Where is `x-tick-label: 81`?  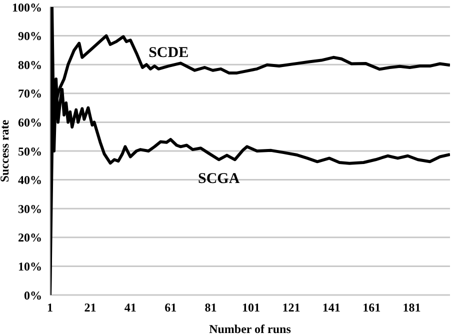
x-tick-label: 81 is located at coordinates (210, 307).